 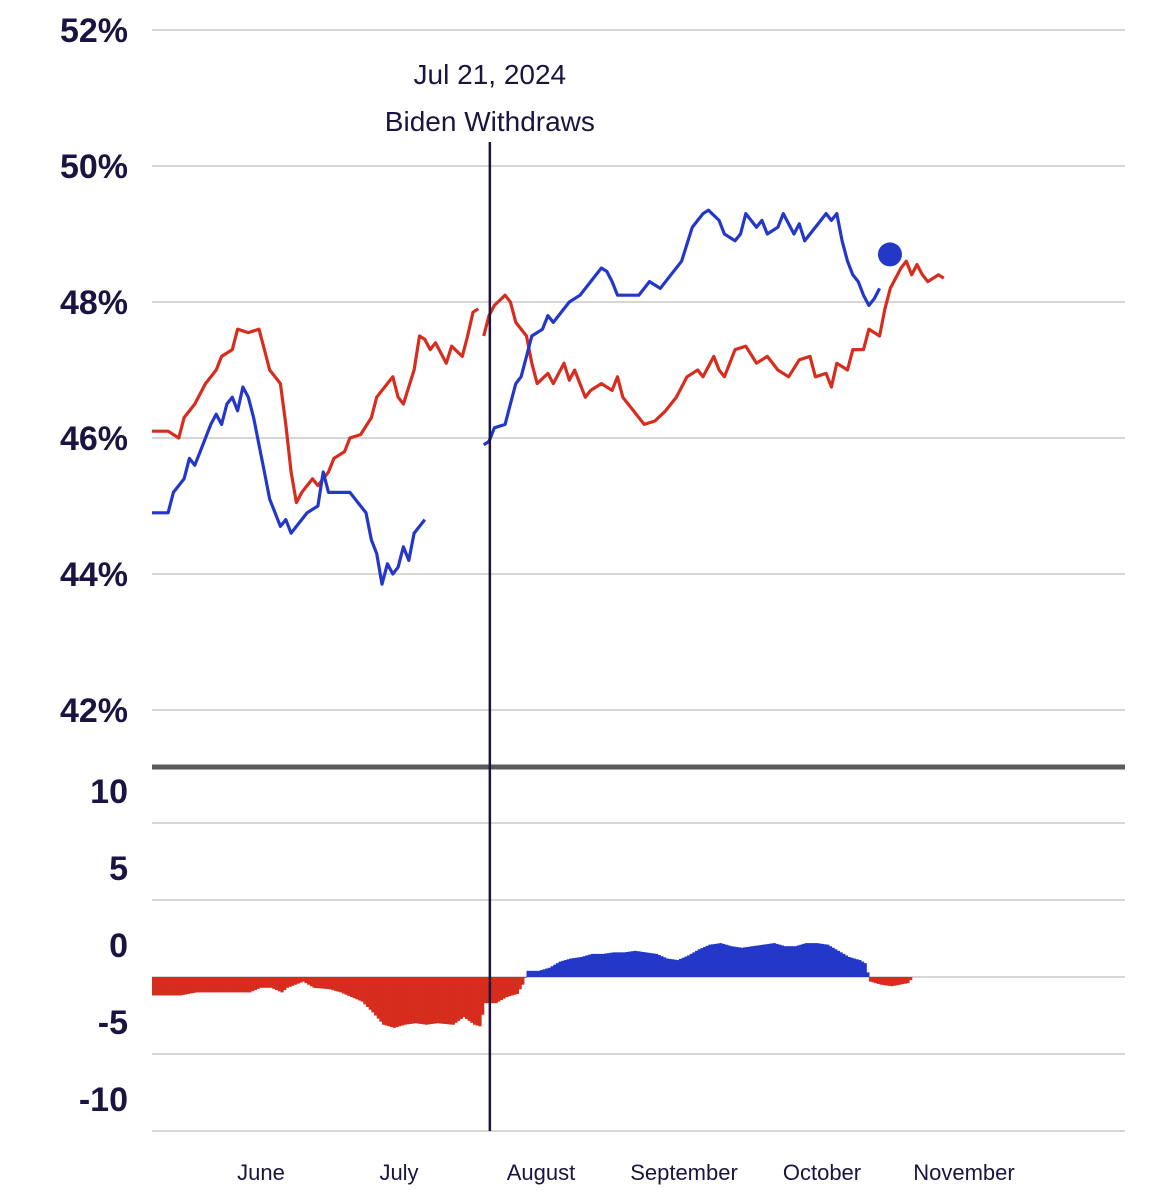 I want to click on x-tick-july: July, so click(x=398, y=1172).